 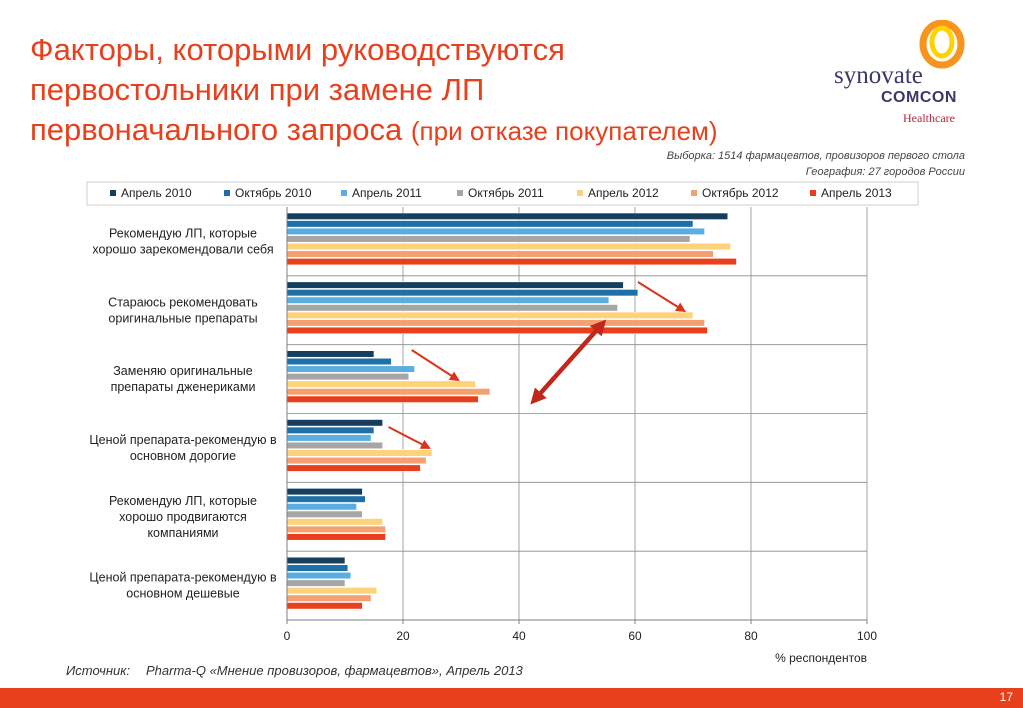 I want to click on bar-c2-s2, so click(x=462, y=293).